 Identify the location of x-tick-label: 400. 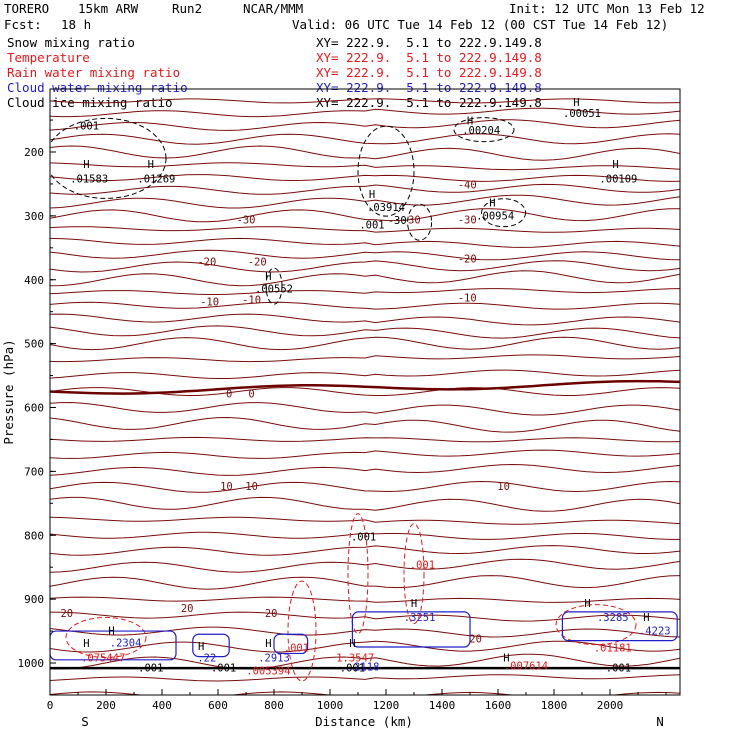
(162, 705).